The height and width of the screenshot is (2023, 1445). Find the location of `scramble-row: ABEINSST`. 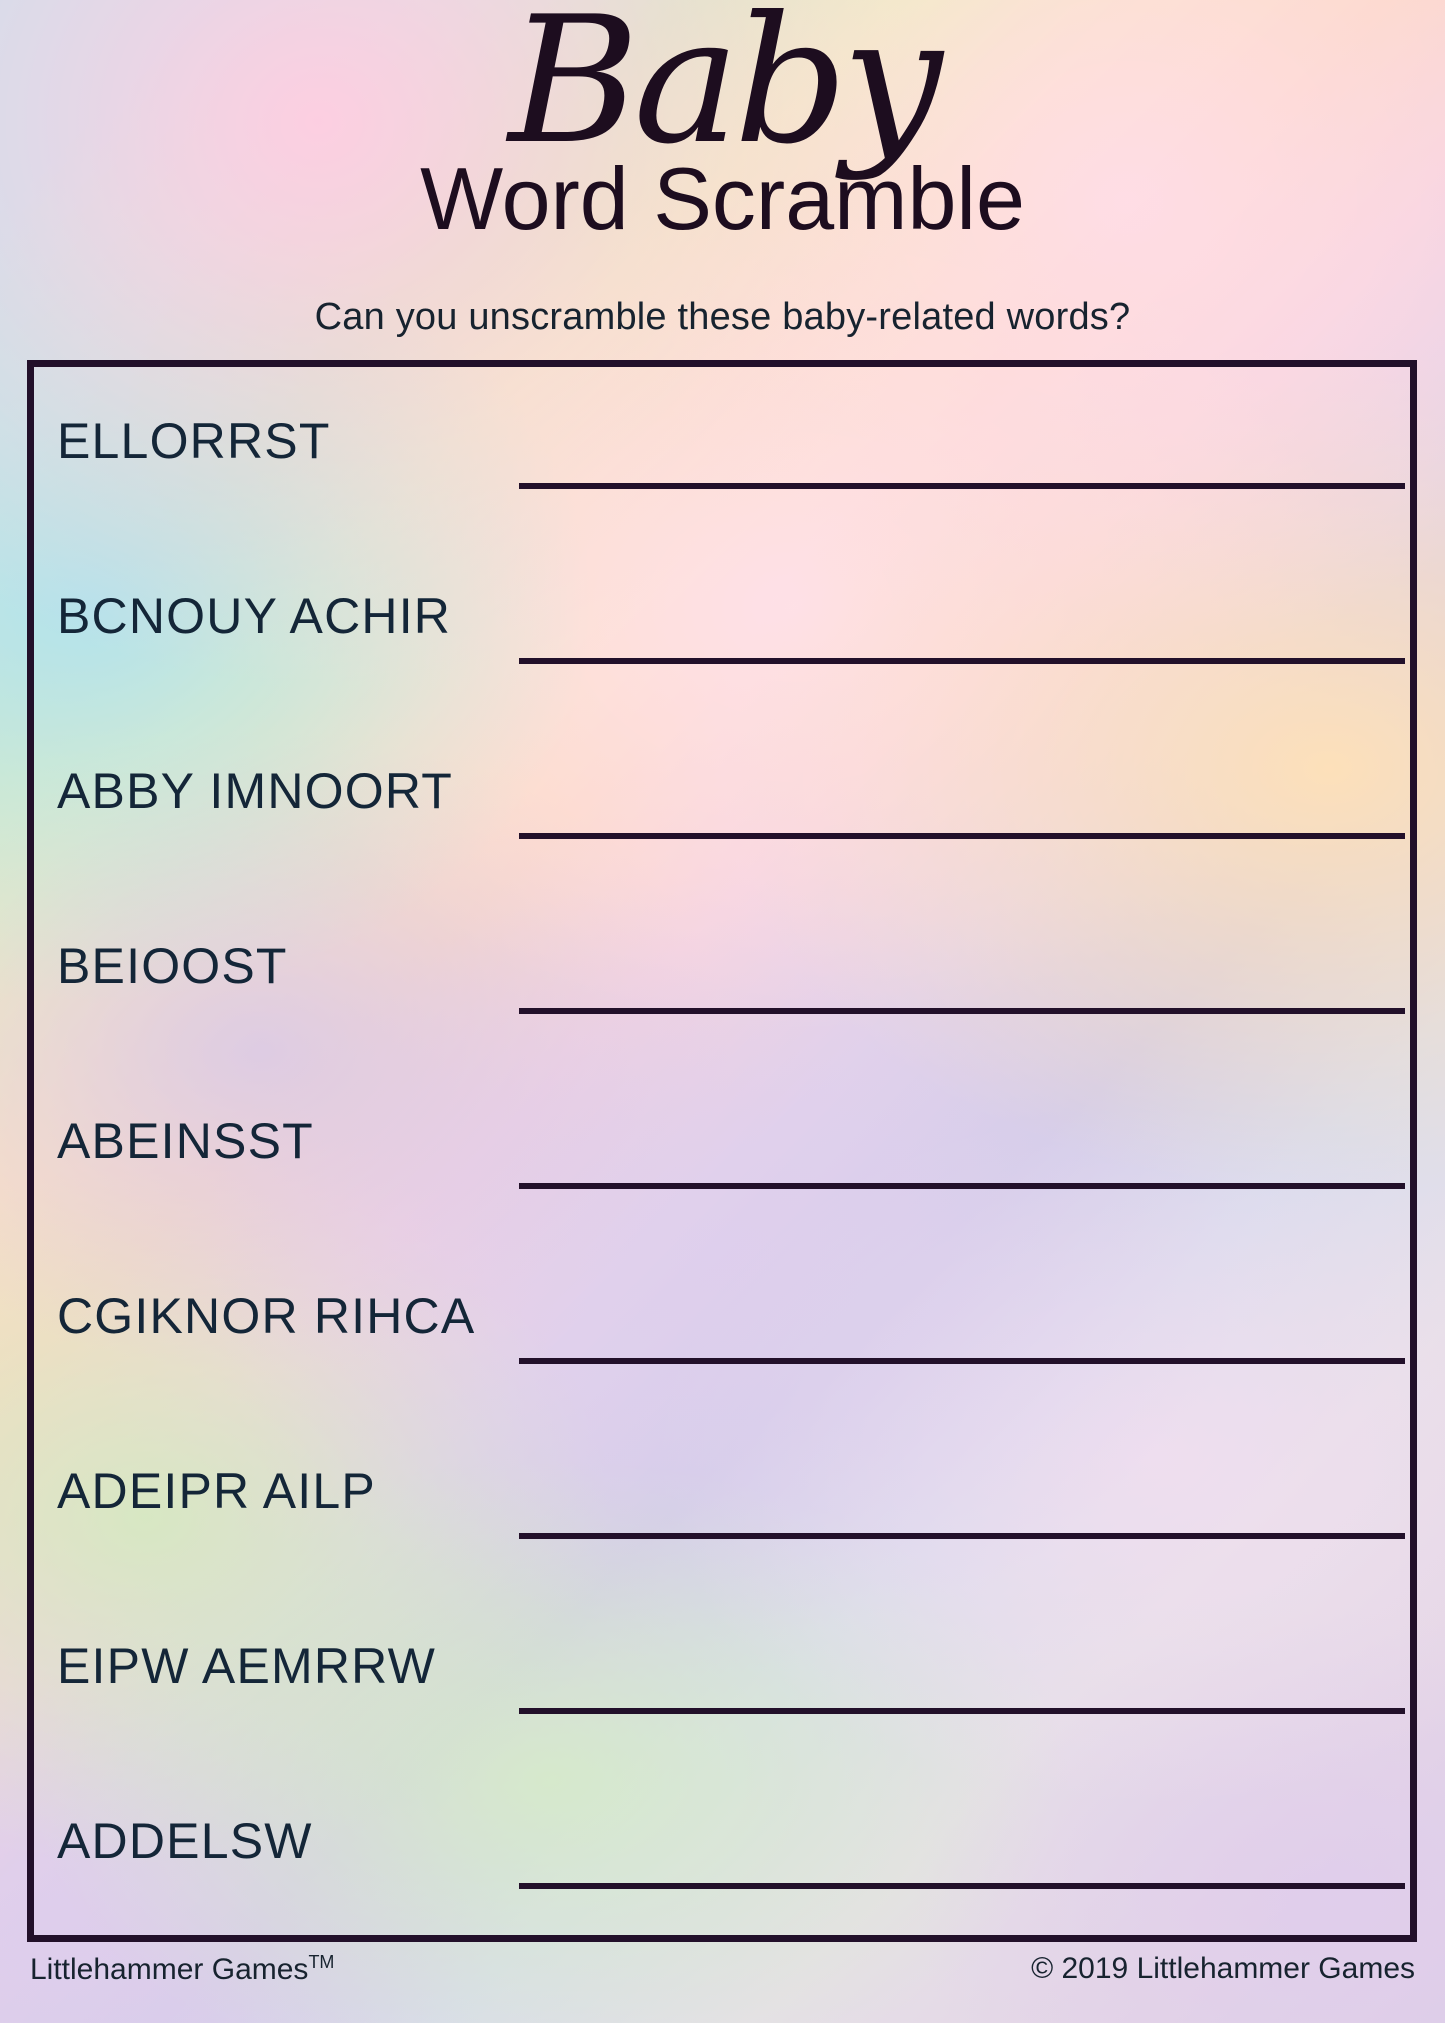

scramble-row: ABEINSST is located at coordinates (722, 1157).